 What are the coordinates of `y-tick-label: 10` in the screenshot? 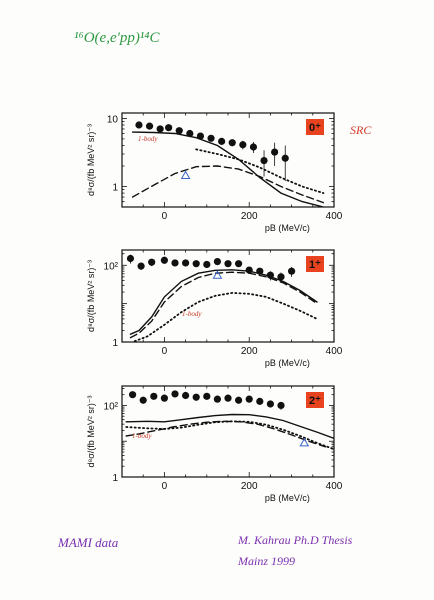 It's located at (113, 119).